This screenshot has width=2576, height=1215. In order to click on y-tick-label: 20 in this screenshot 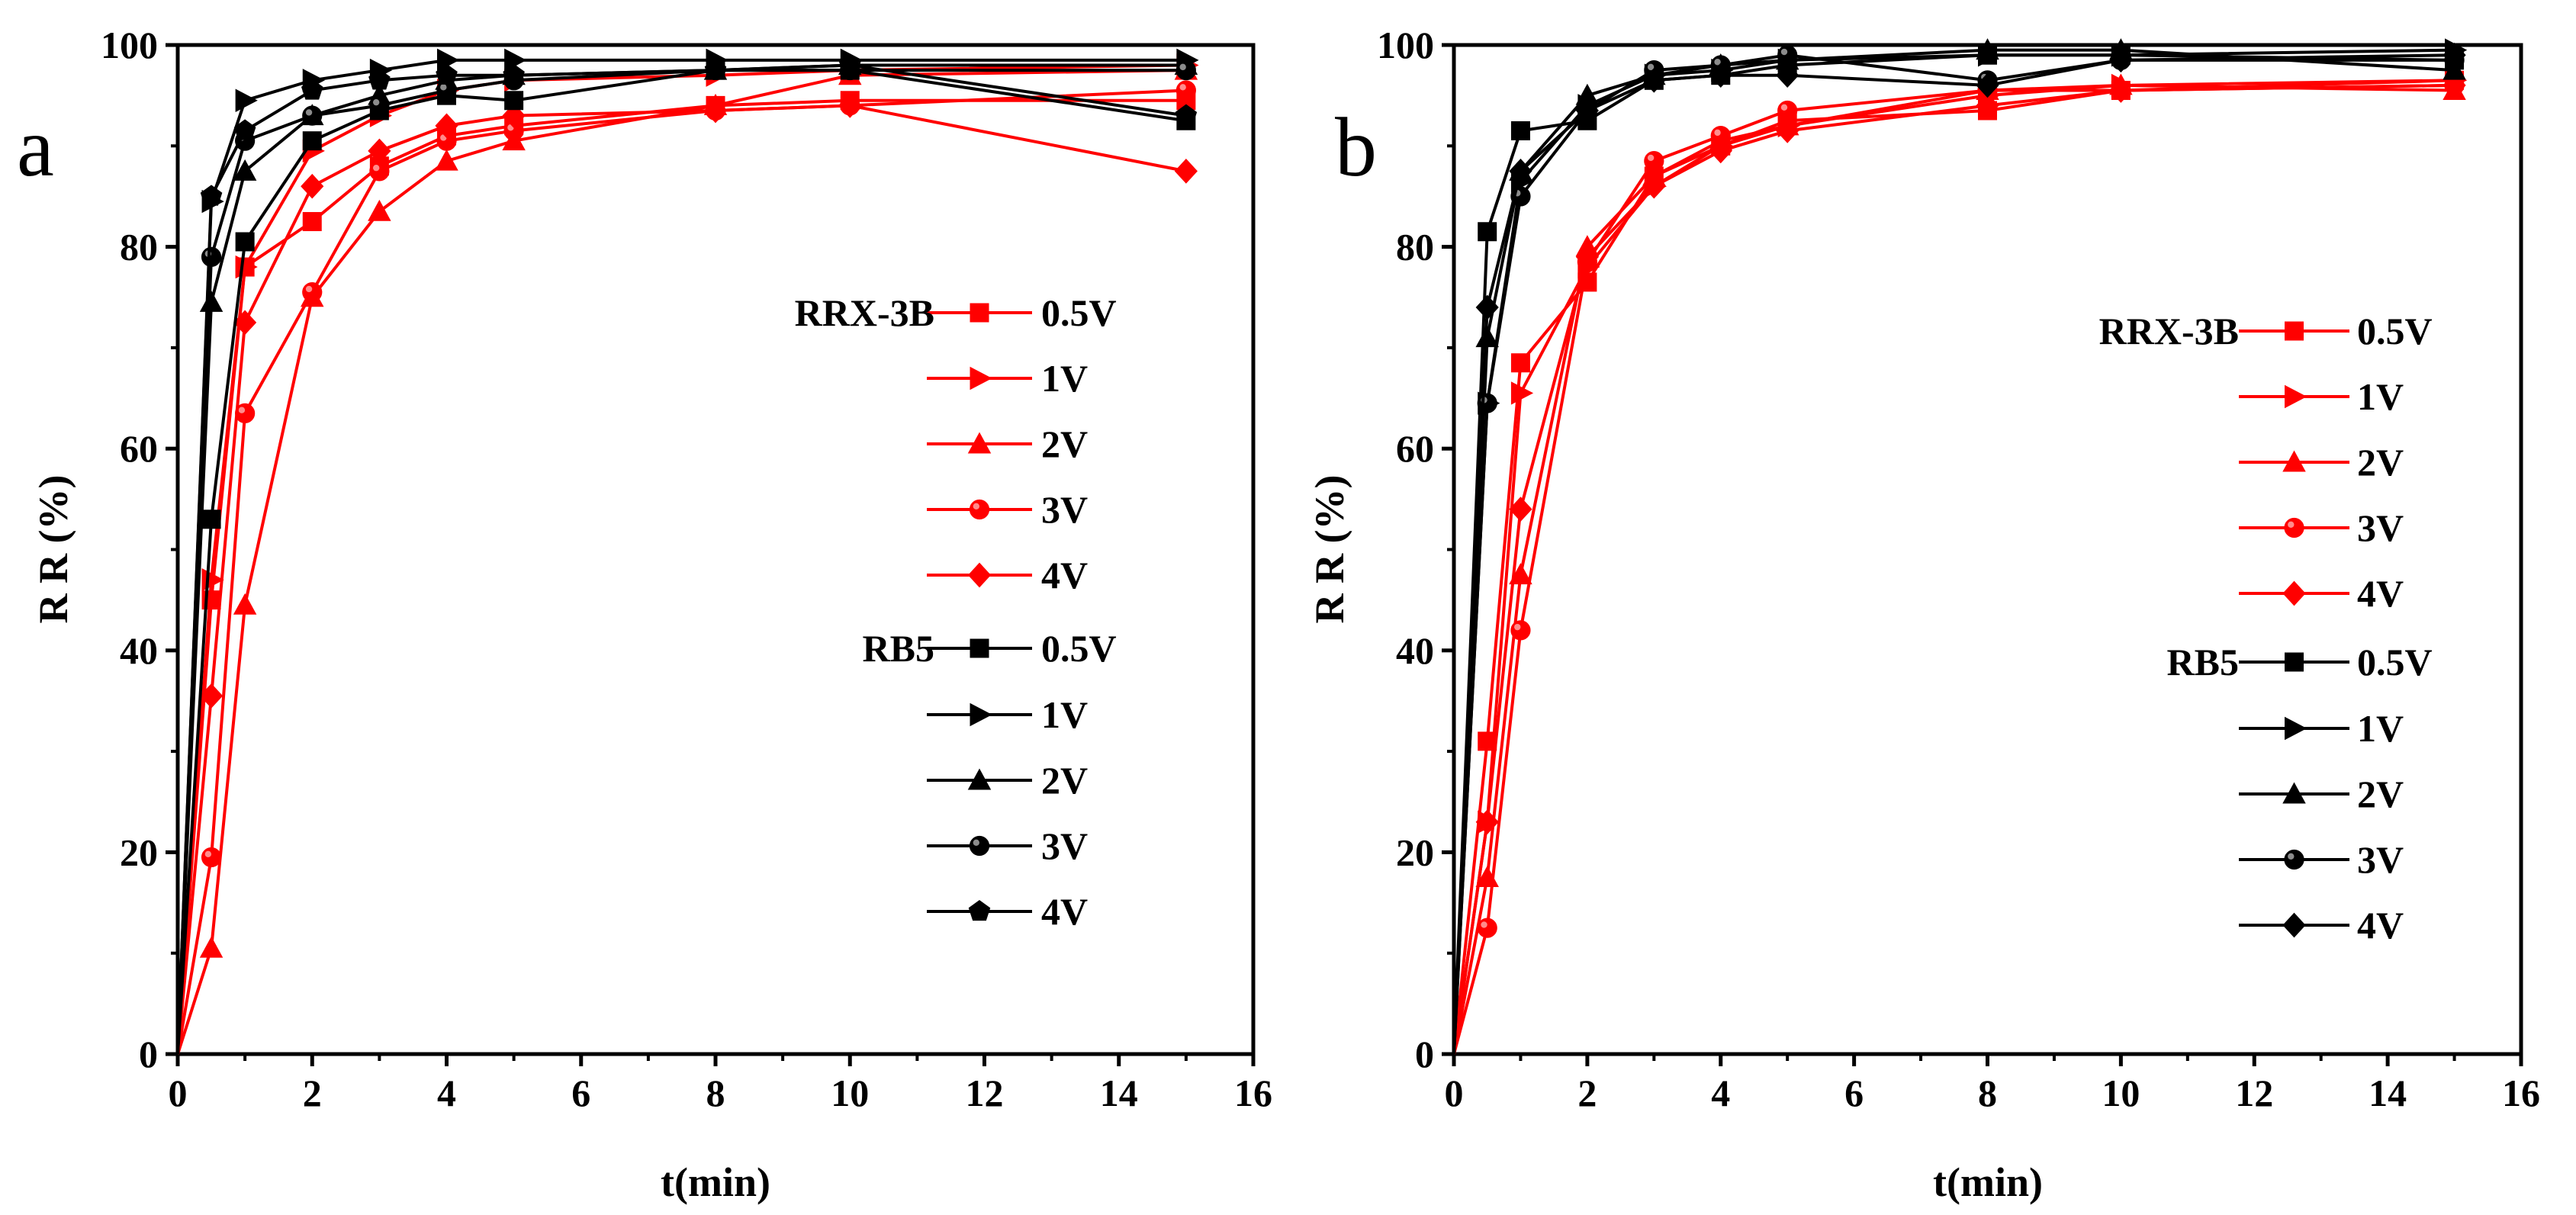, I will do `click(139, 852)`.